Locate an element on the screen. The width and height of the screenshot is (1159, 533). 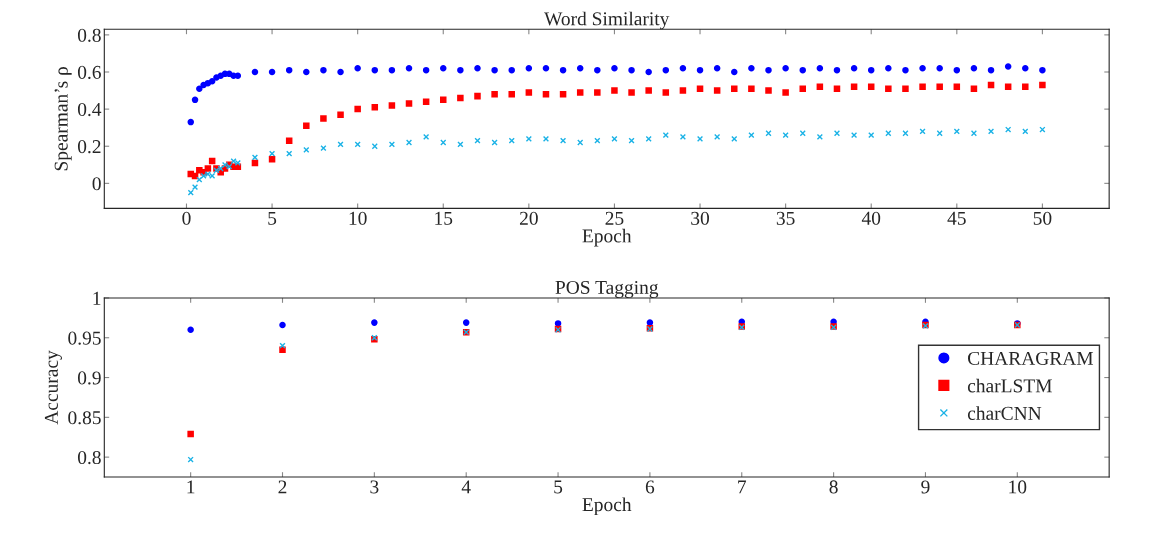
y-tick-label: 0.6 is located at coordinates (89, 72).